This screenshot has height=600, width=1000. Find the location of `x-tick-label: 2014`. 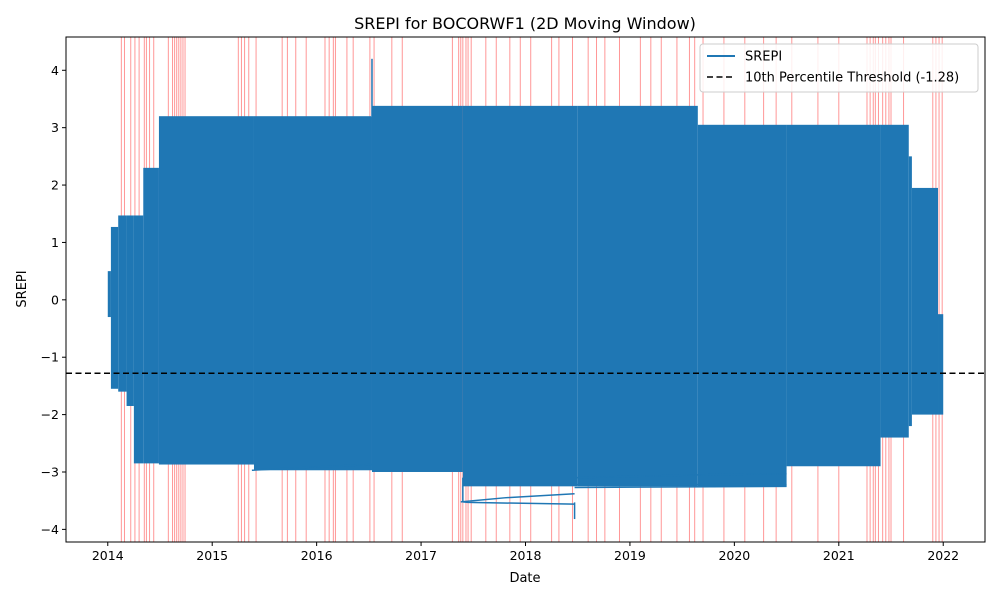

x-tick-label: 2014 is located at coordinates (108, 555).